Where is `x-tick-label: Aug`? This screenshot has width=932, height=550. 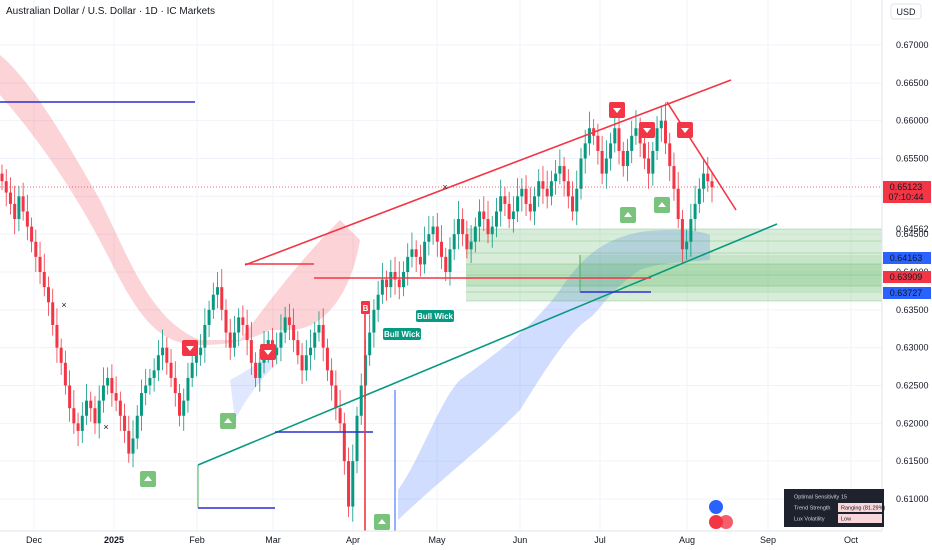 x-tick-label: Aug is located at coordinates (687, 540).